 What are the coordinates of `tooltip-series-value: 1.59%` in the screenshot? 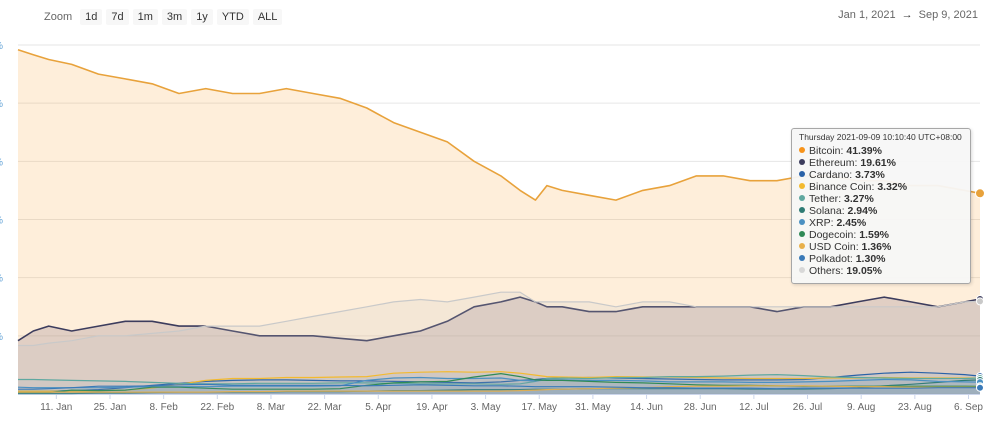 It's located at (874, 235).